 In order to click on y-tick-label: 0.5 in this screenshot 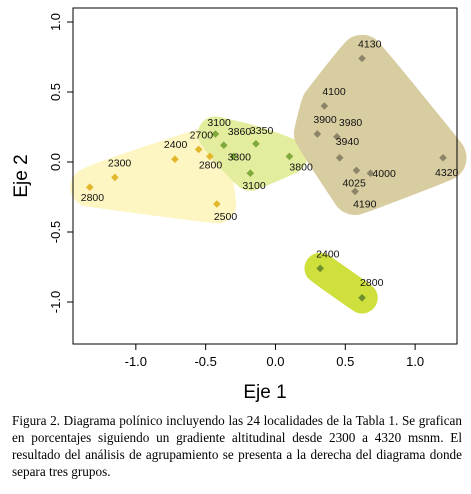, I will do `click(55, 92)`.